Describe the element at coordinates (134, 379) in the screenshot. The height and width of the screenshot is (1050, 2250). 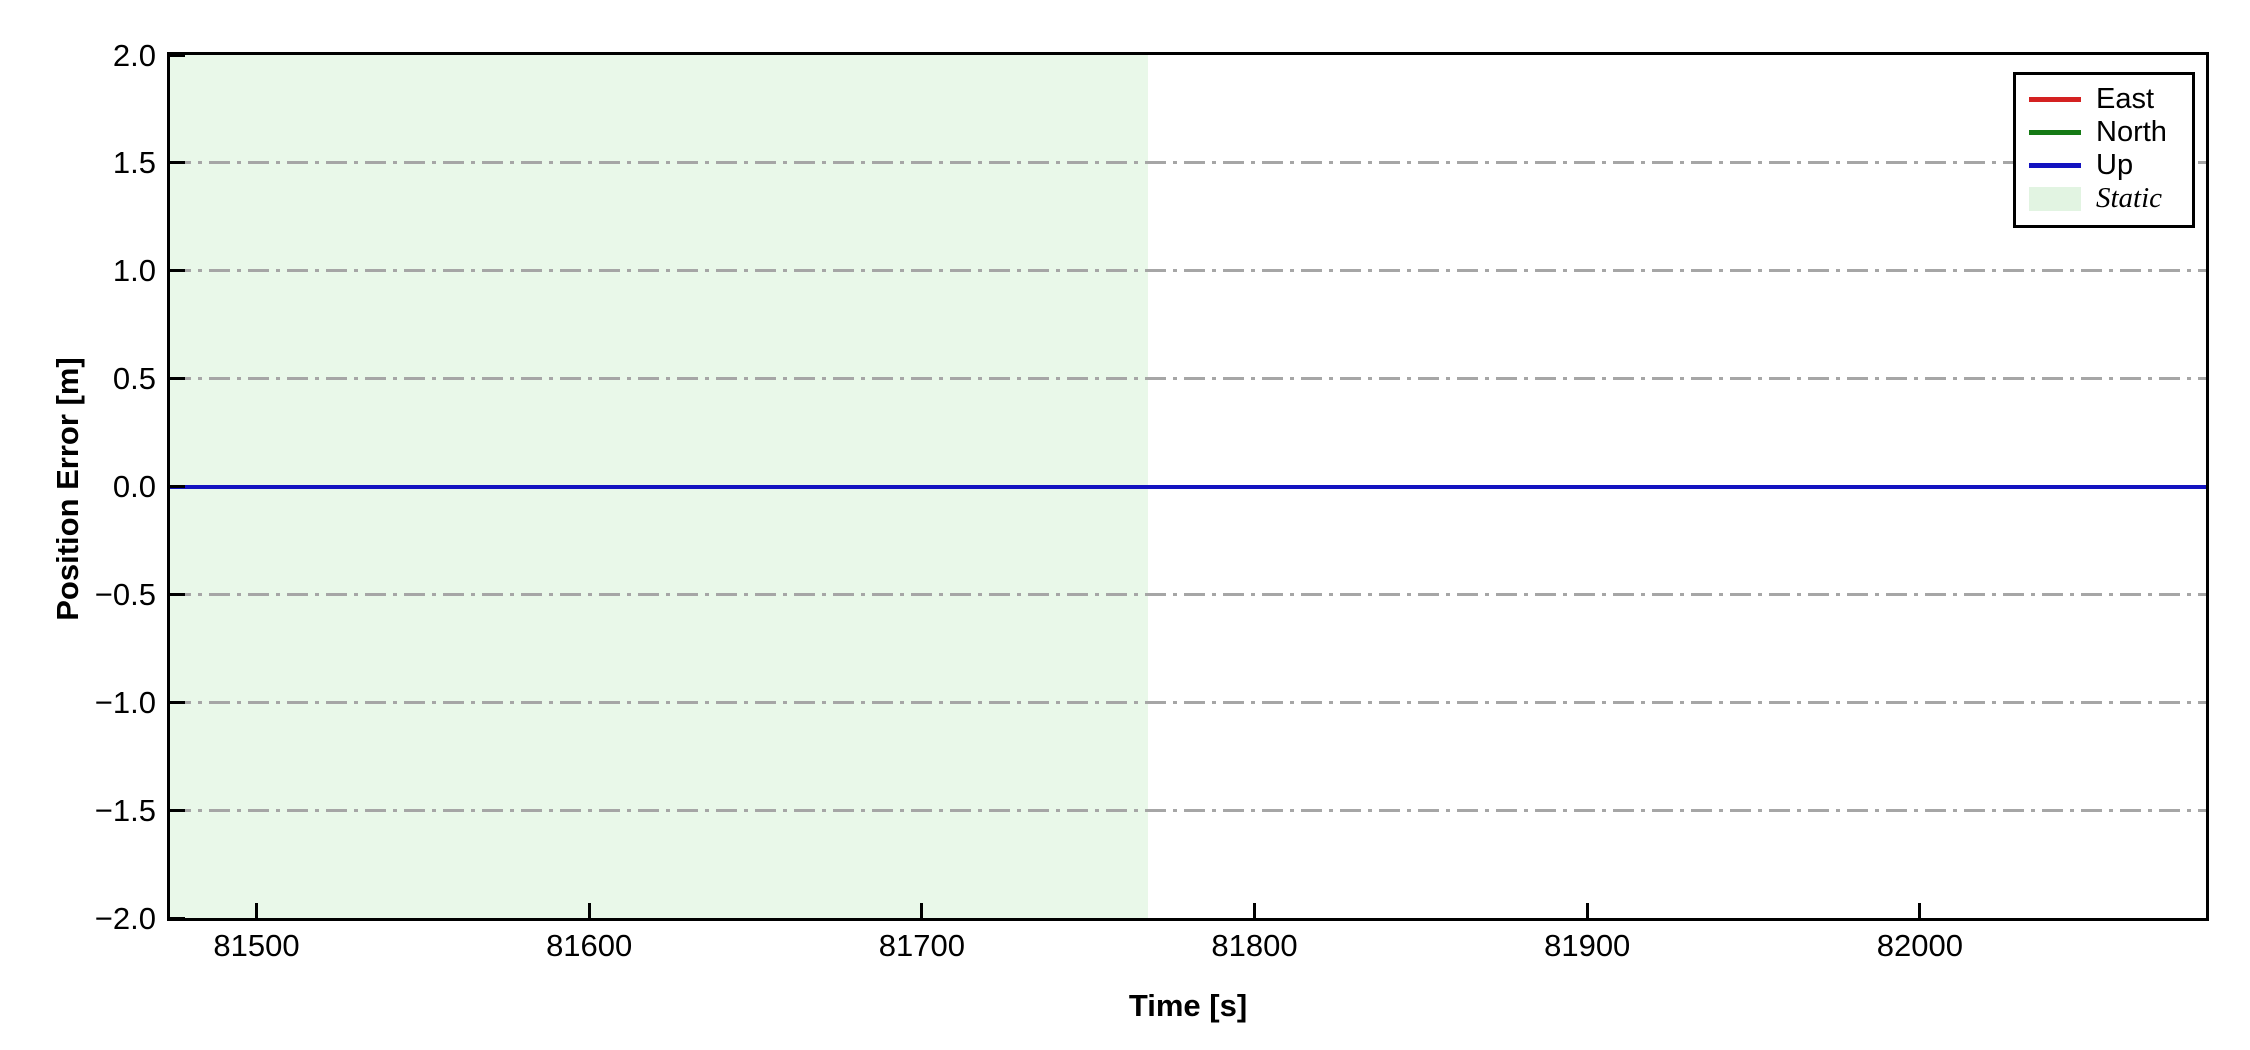
I see `y-tick-label-0.5: 0.5` at that location.